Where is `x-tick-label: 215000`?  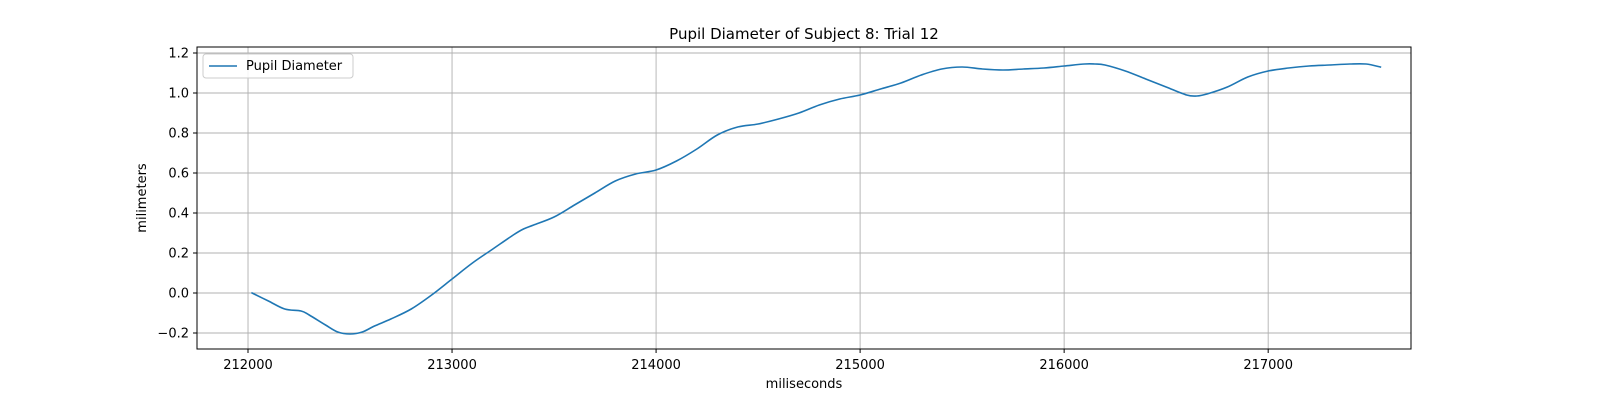
x-tick-label: 215000 is located at coordinates (860, 365).